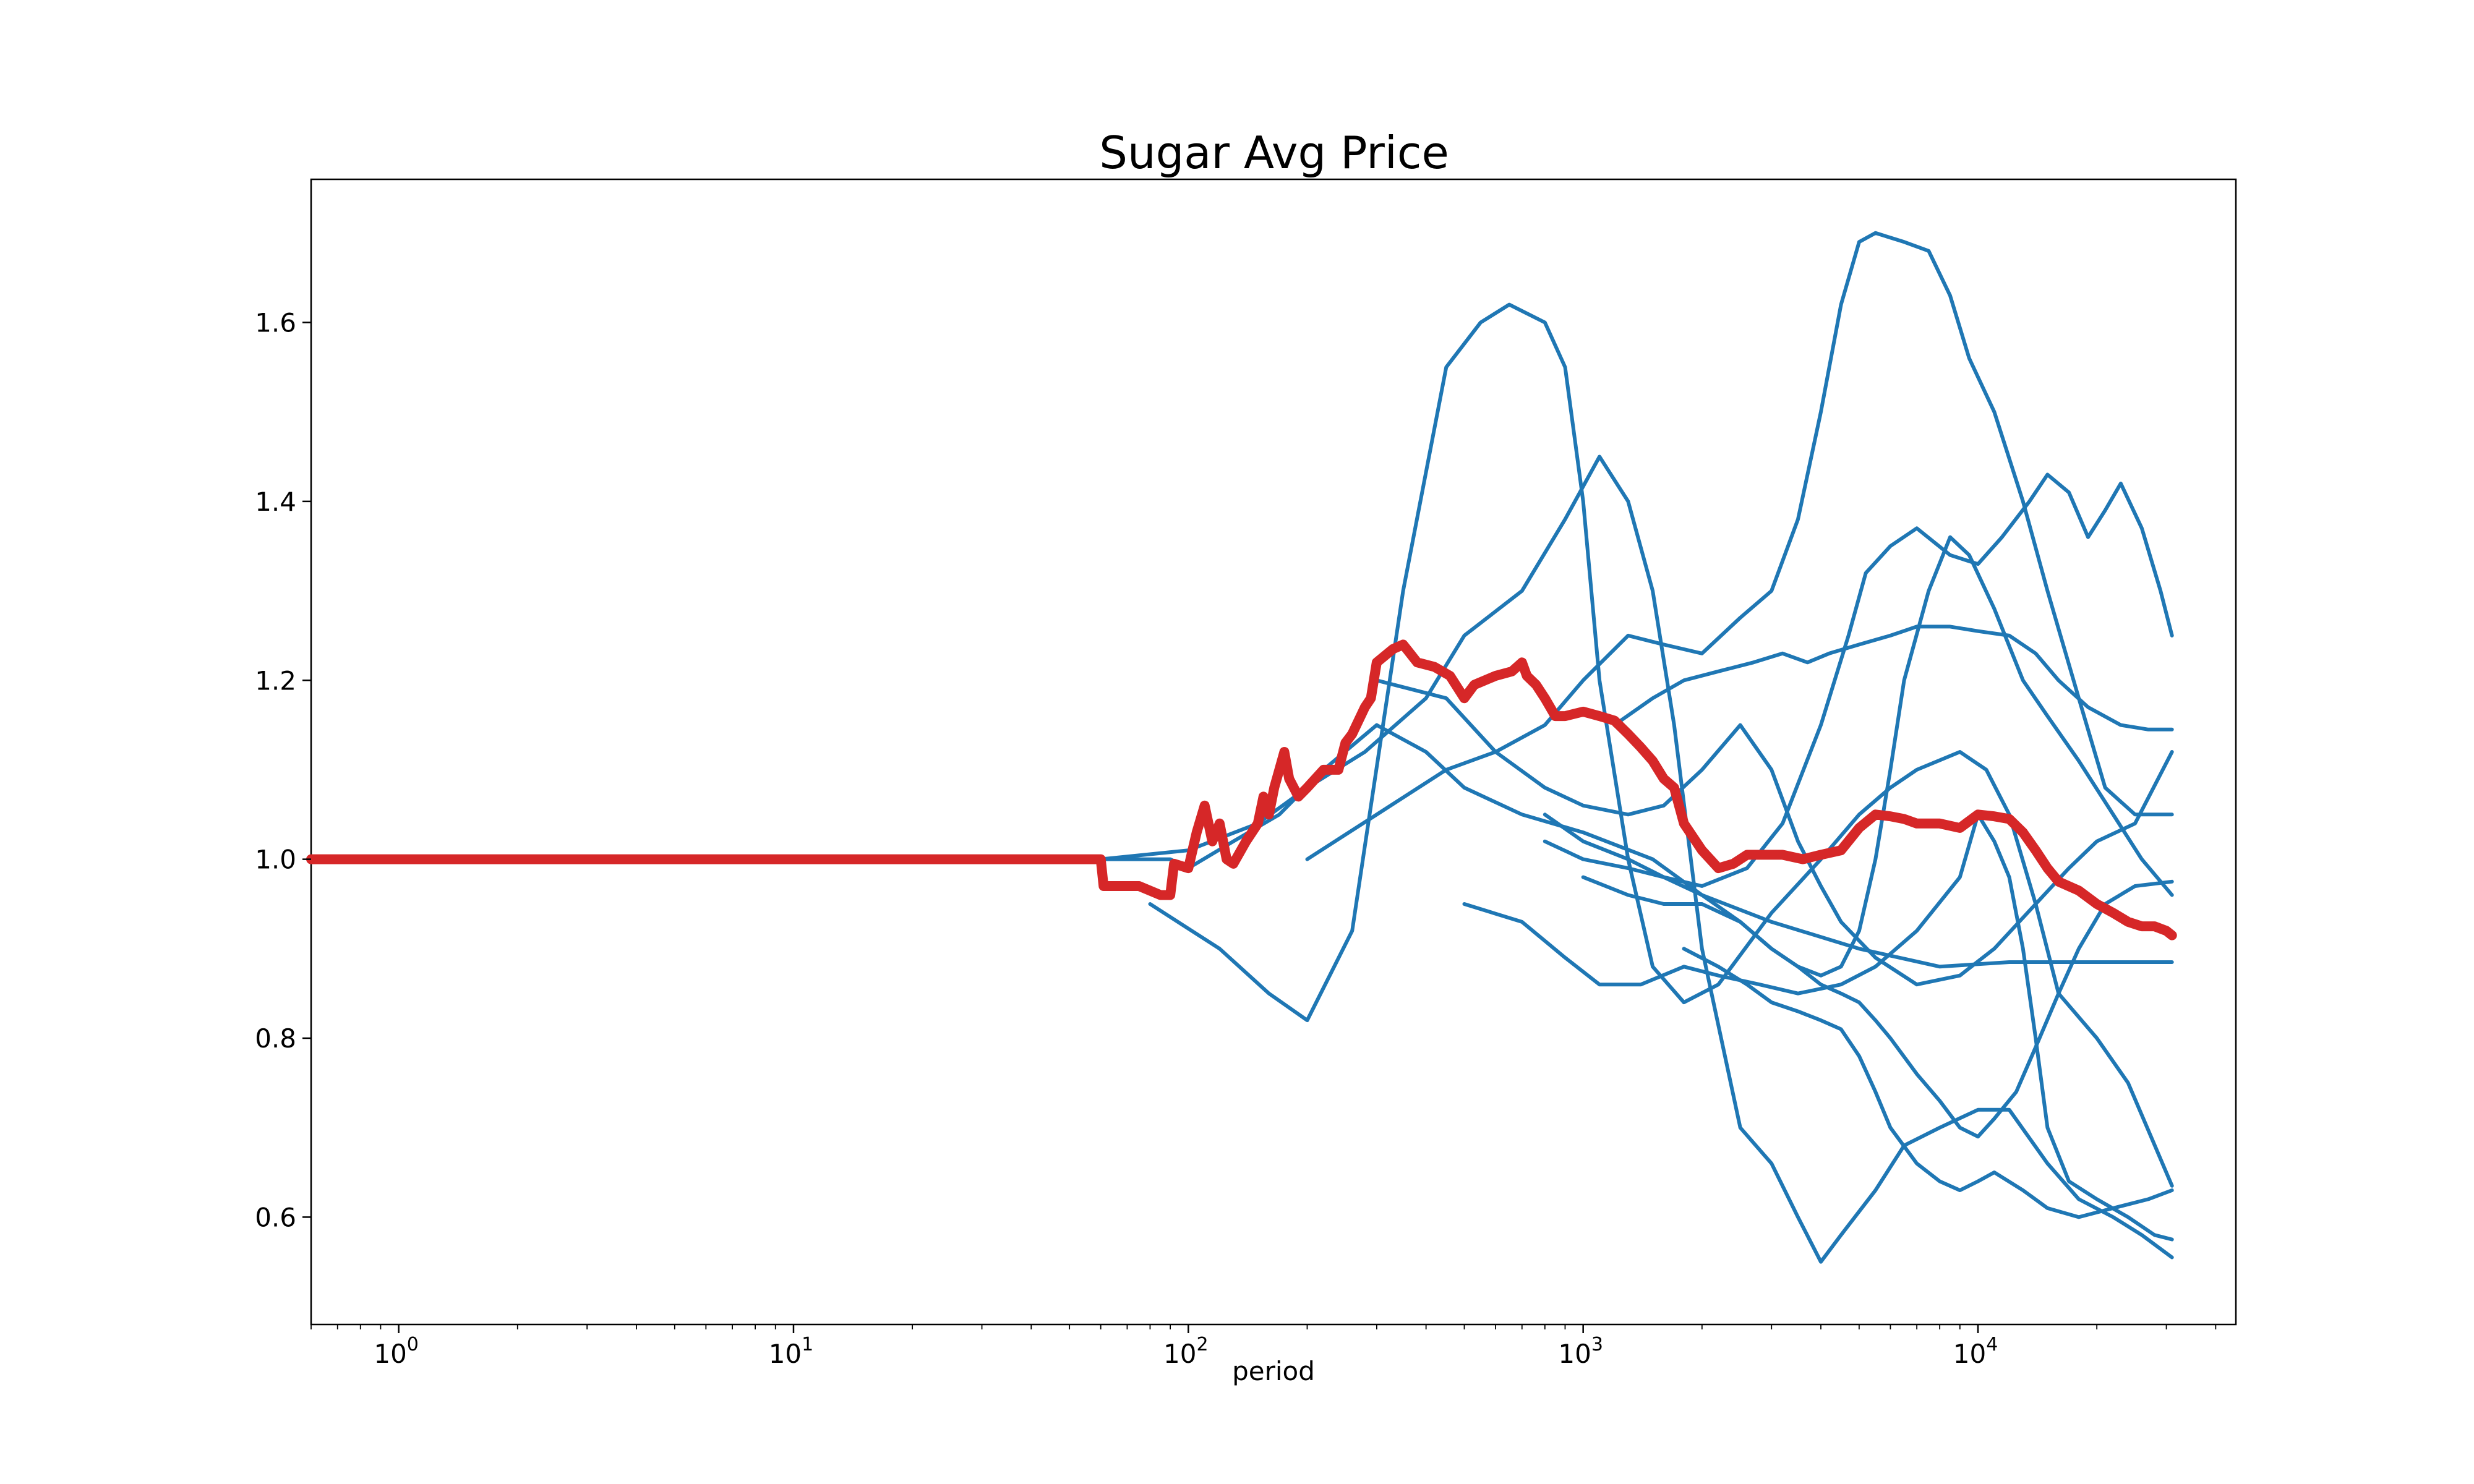 The height and width of the screenshot is (1484, 2474). What do you see at coordinates (792, 1351) in the screenshot?
I see `x-tick-label: 10¹` at bounding box center [792, 1351].